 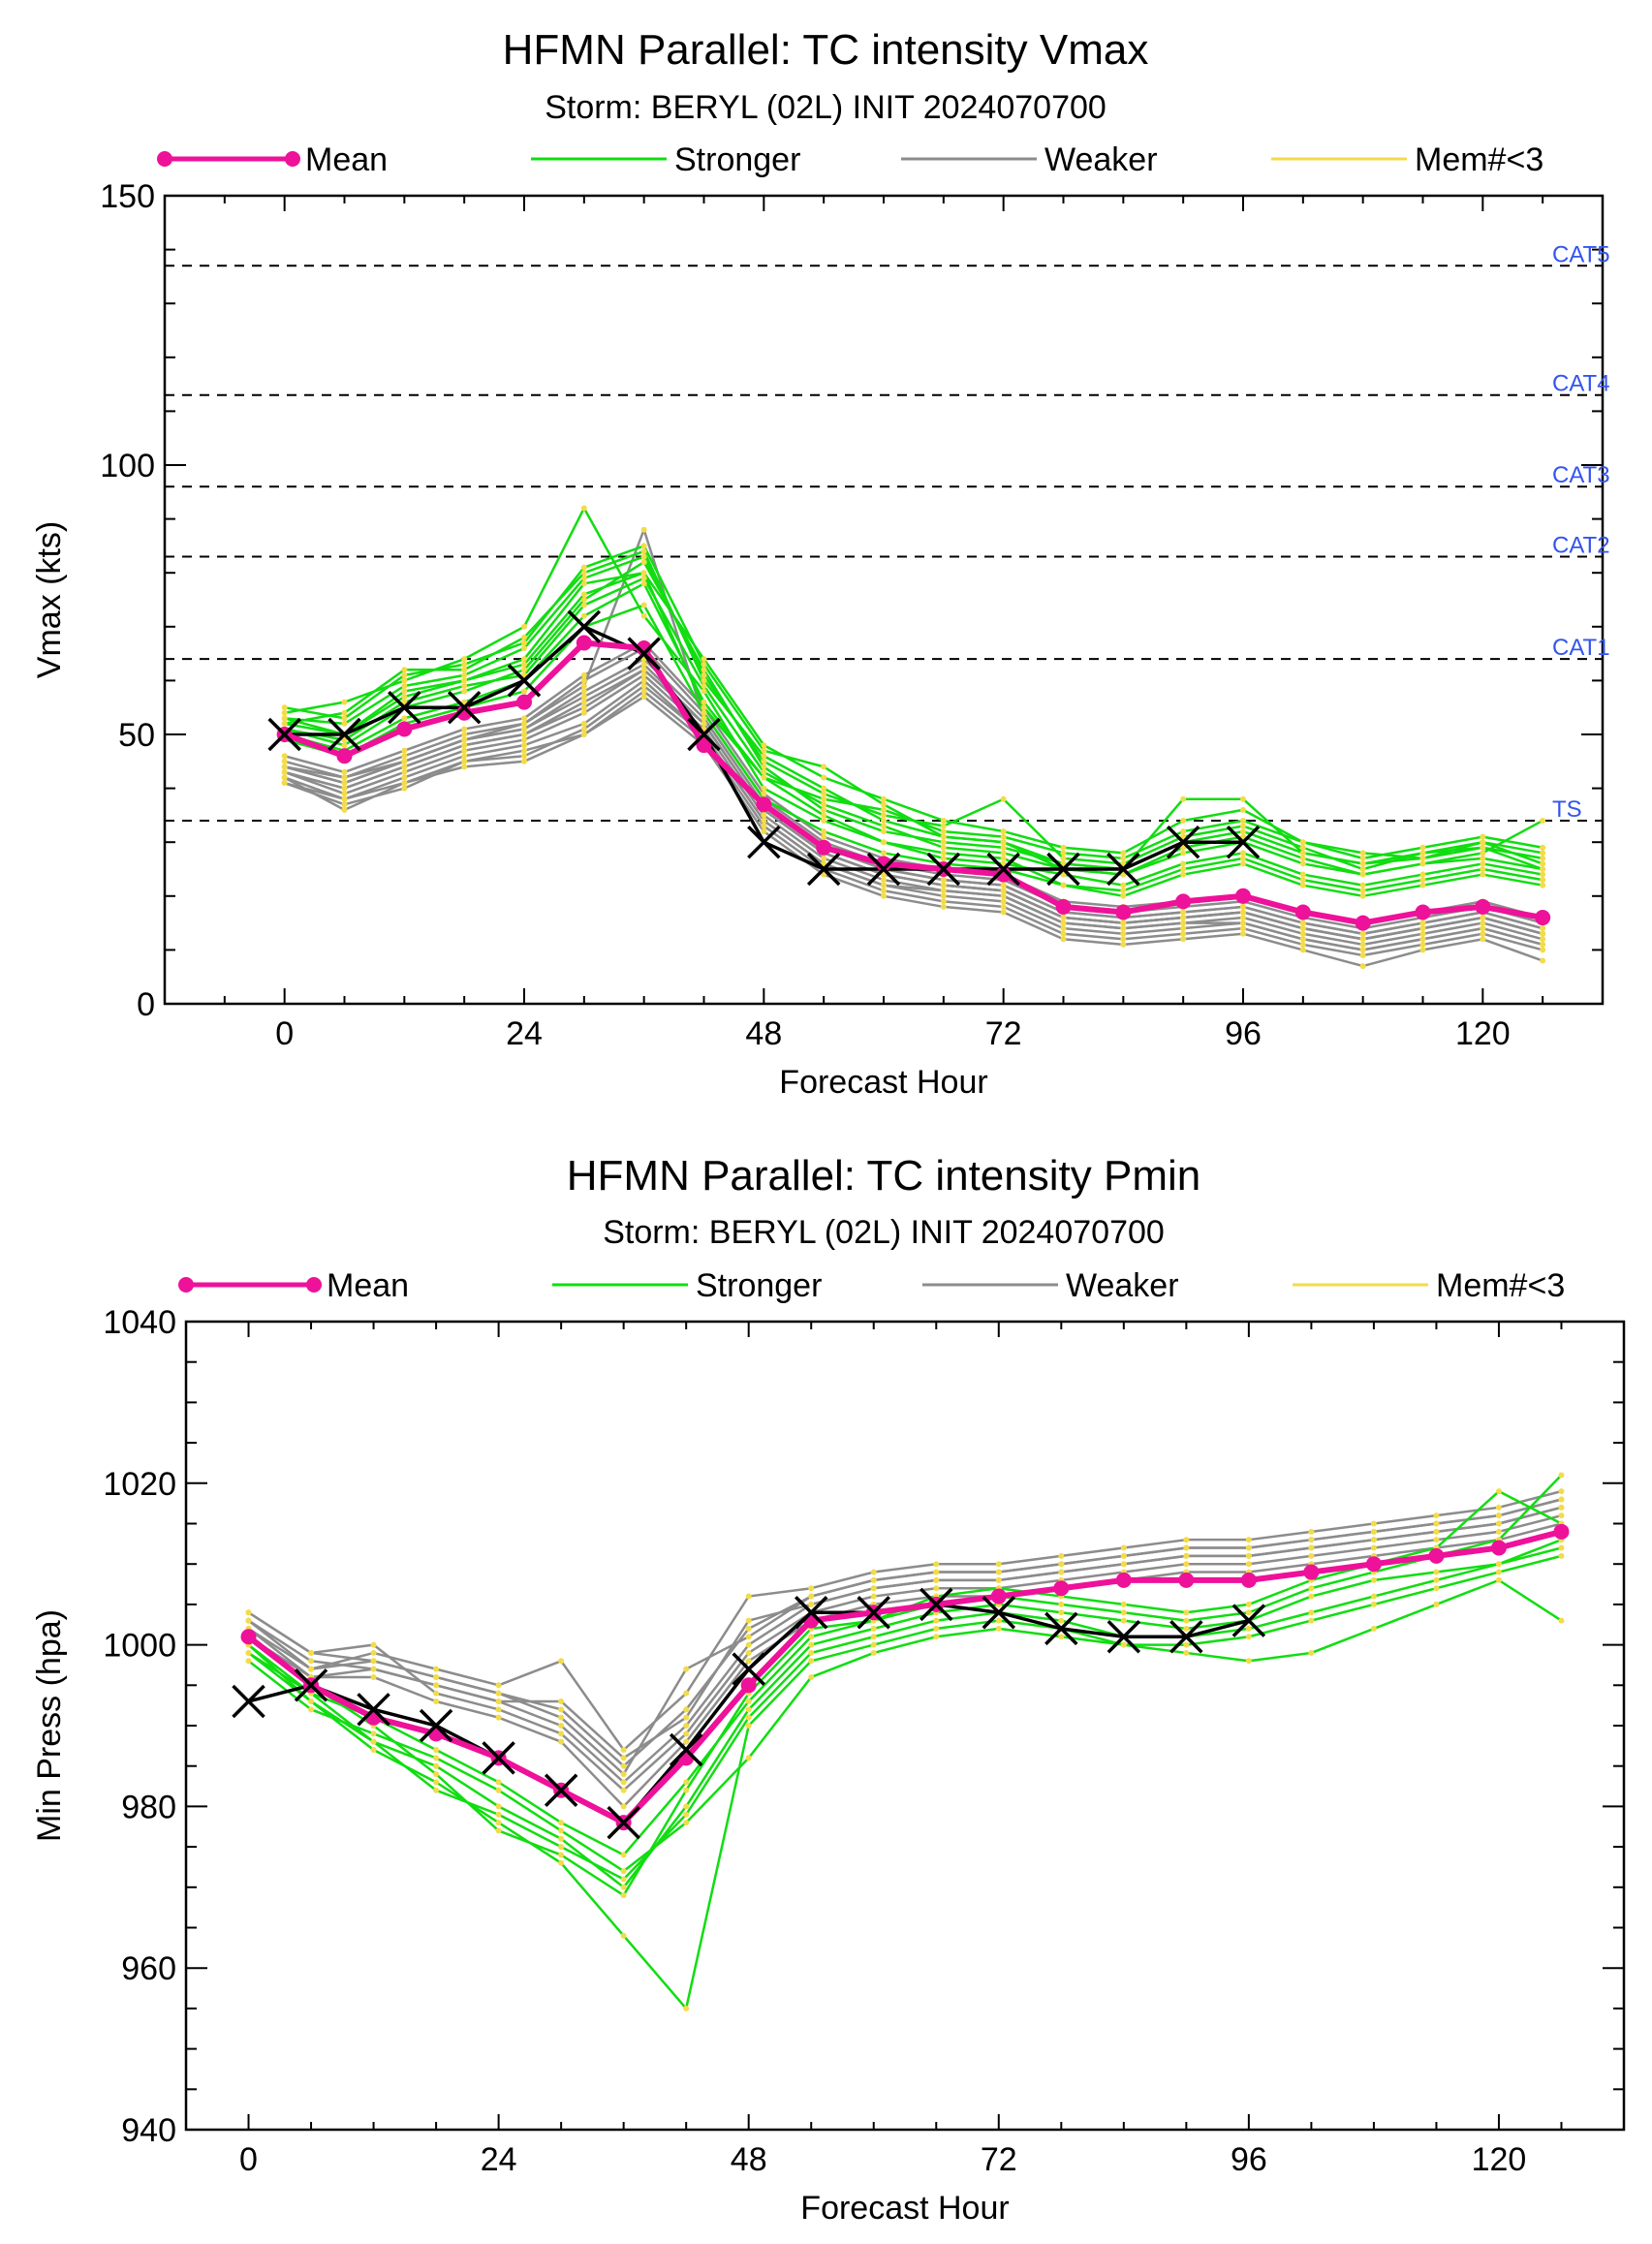 I want to click on x-tick-label: 0, so click(x=284, y=1033).